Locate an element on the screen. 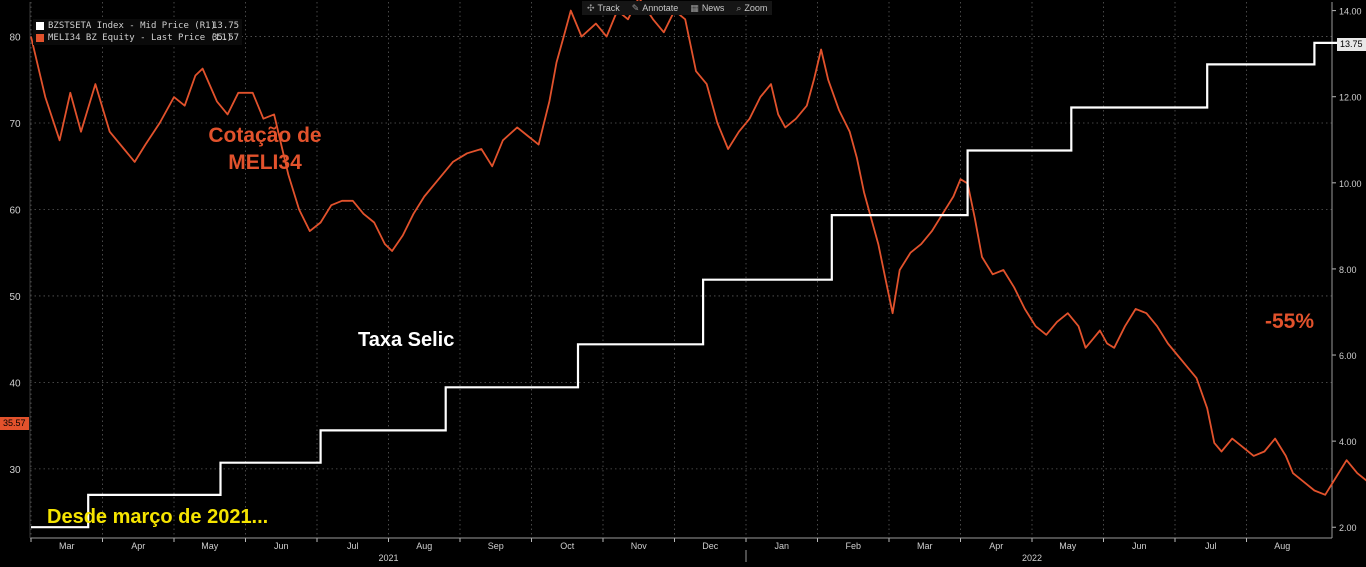 Image resolution: width=1366 pixels, height=567 pixels. annotation-drop-percent: -55% is located at coordinates (1290, 321).